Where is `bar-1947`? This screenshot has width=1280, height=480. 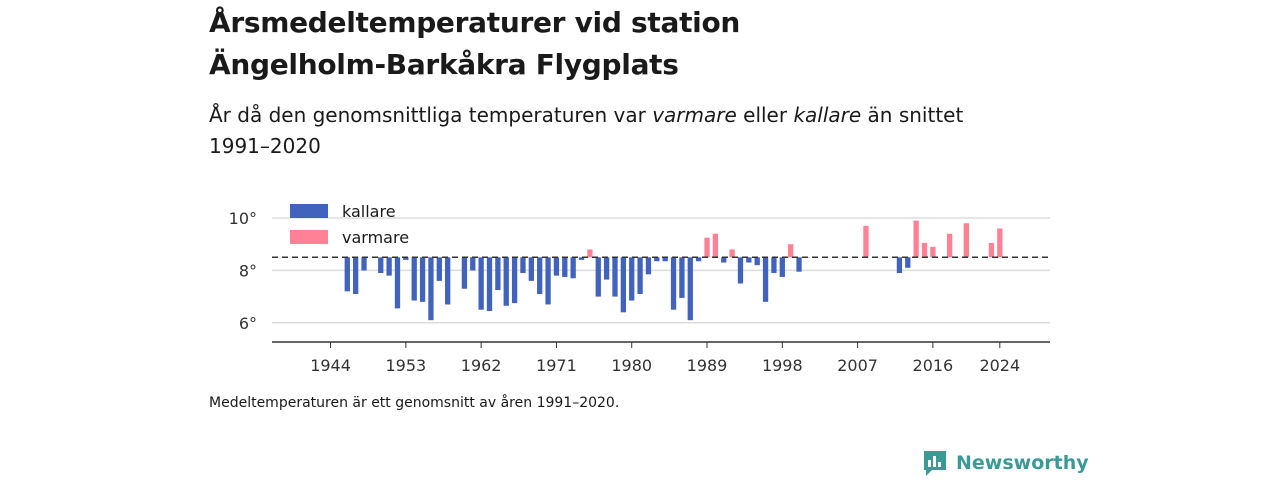 bar-1947 is located at coordinates (356, 275).